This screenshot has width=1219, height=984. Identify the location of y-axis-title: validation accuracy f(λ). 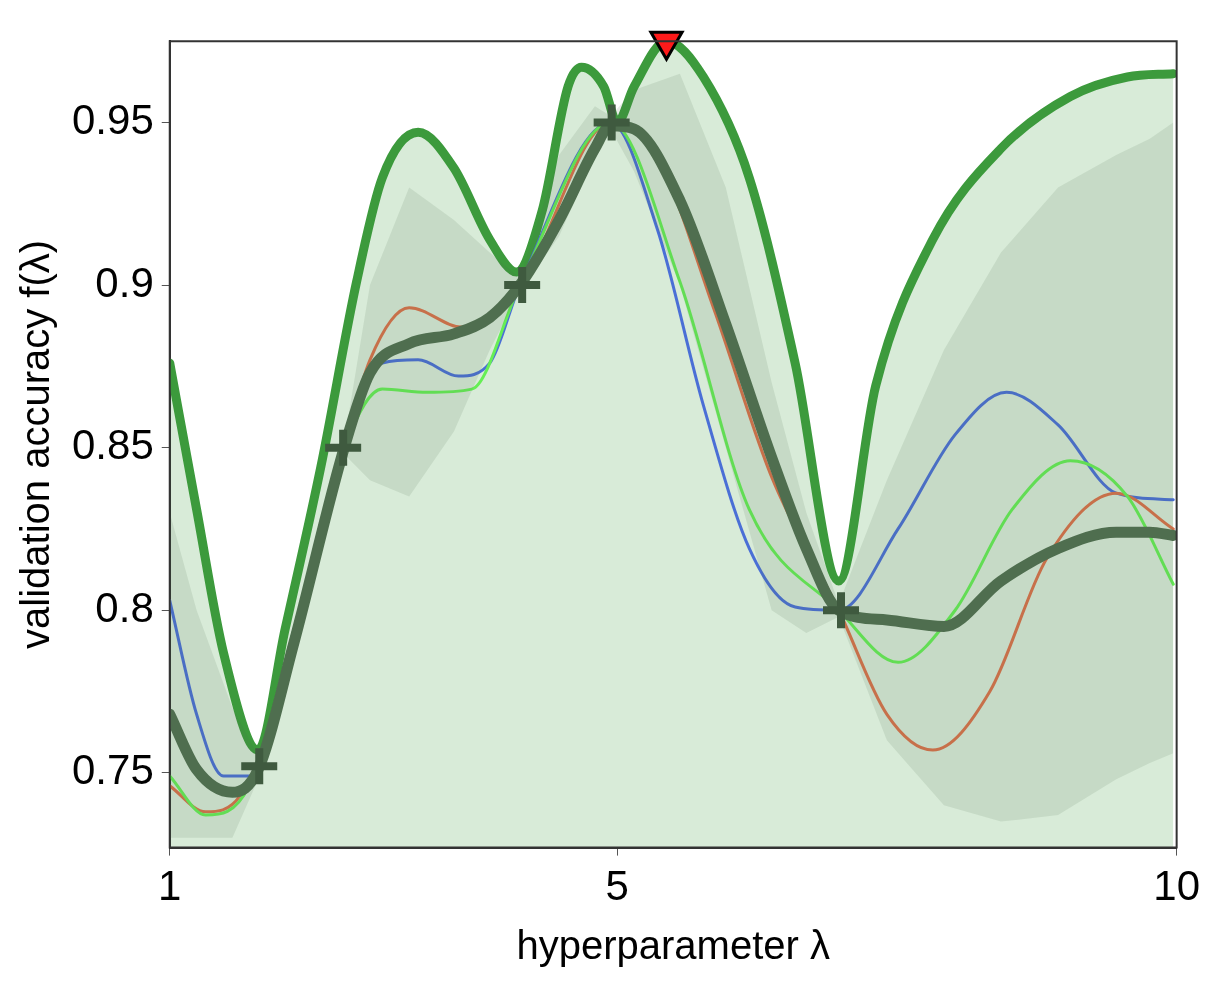
(35, 444).